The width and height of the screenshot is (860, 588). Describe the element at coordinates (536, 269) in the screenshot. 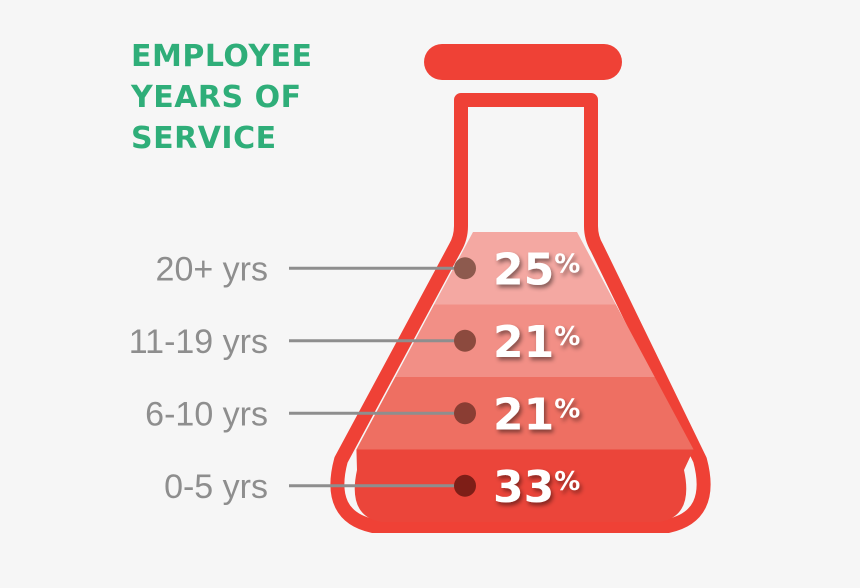

I see `value-label-0: 25%` at that location.